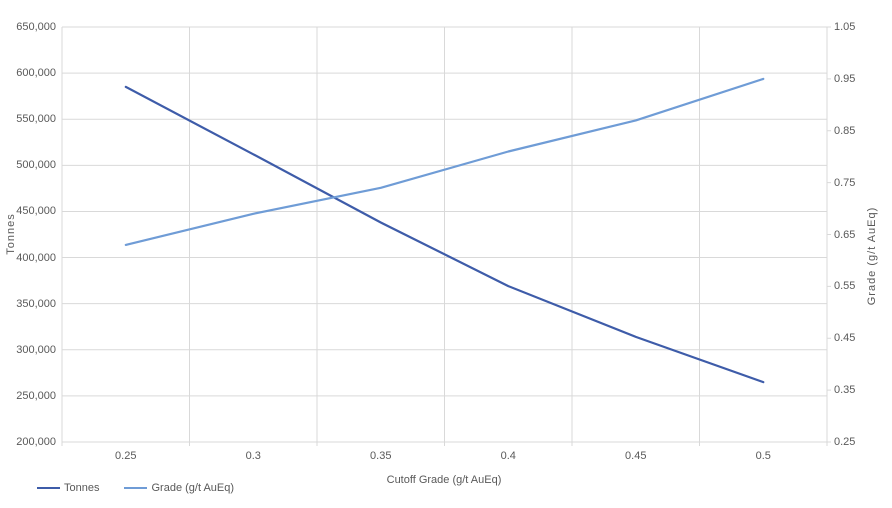  What do you see at coordinates (508, 456) in the screenshot?
I see `x-axis-tick-label: 0.4` at bounding box center [508, 456].